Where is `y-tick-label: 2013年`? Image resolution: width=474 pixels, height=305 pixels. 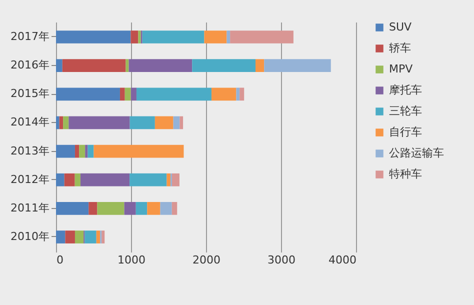
y-tick-label: 2013年 is located at coordinates (30, 151).